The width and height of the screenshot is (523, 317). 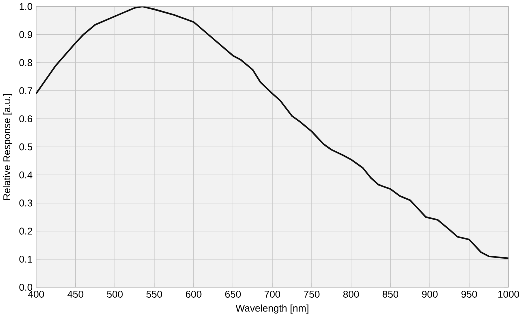 I want to click on y-tick-label: 0.7, so click(x=26, y=90).